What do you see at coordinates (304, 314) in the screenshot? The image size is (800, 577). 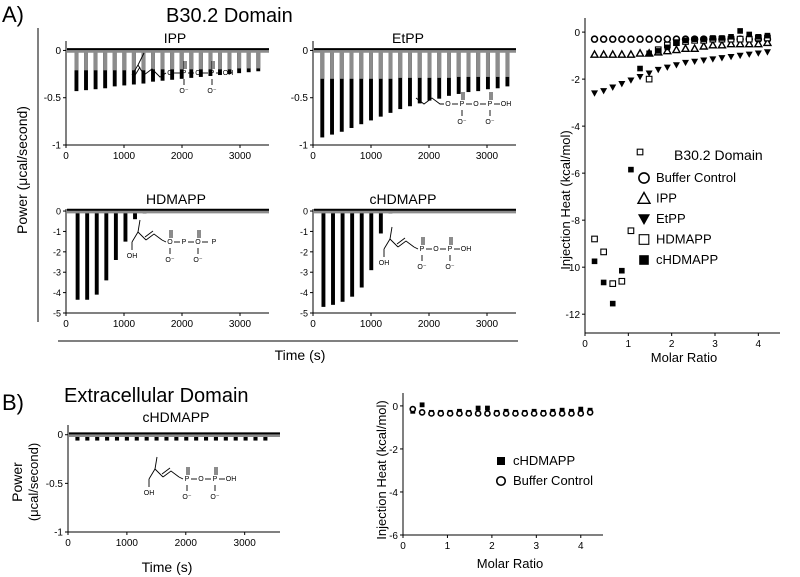 I see `y-tick-label: -5` at bounding box center [304, 314].